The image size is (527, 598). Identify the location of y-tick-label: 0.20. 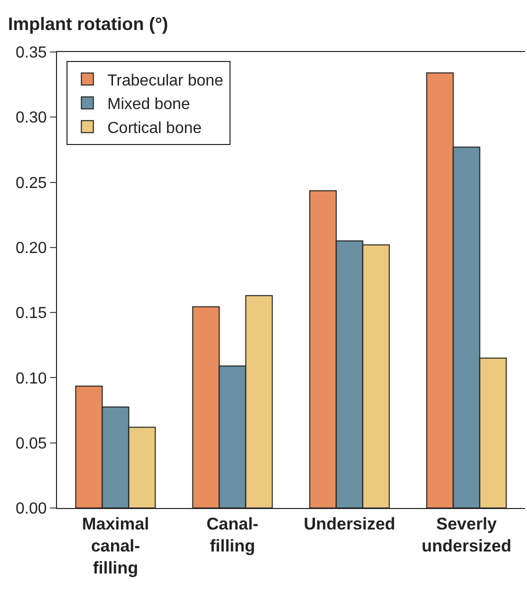
(31, 249).